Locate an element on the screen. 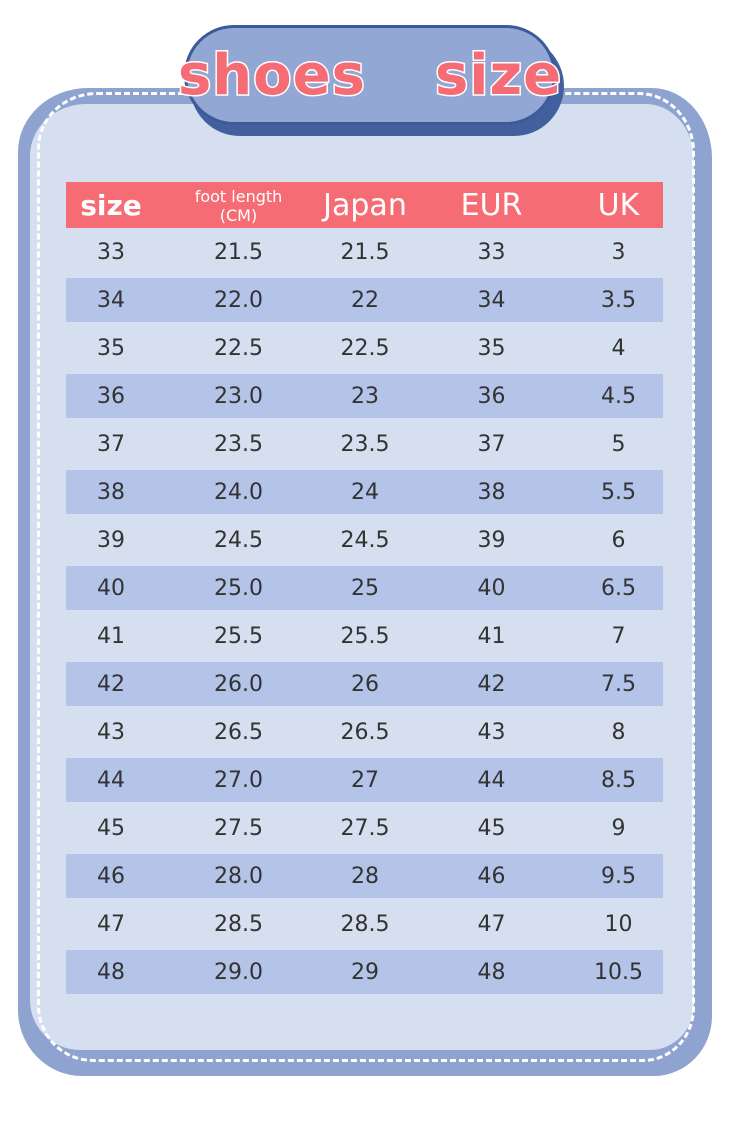  cell-eur: 38 is located at coordinates (491, 492).